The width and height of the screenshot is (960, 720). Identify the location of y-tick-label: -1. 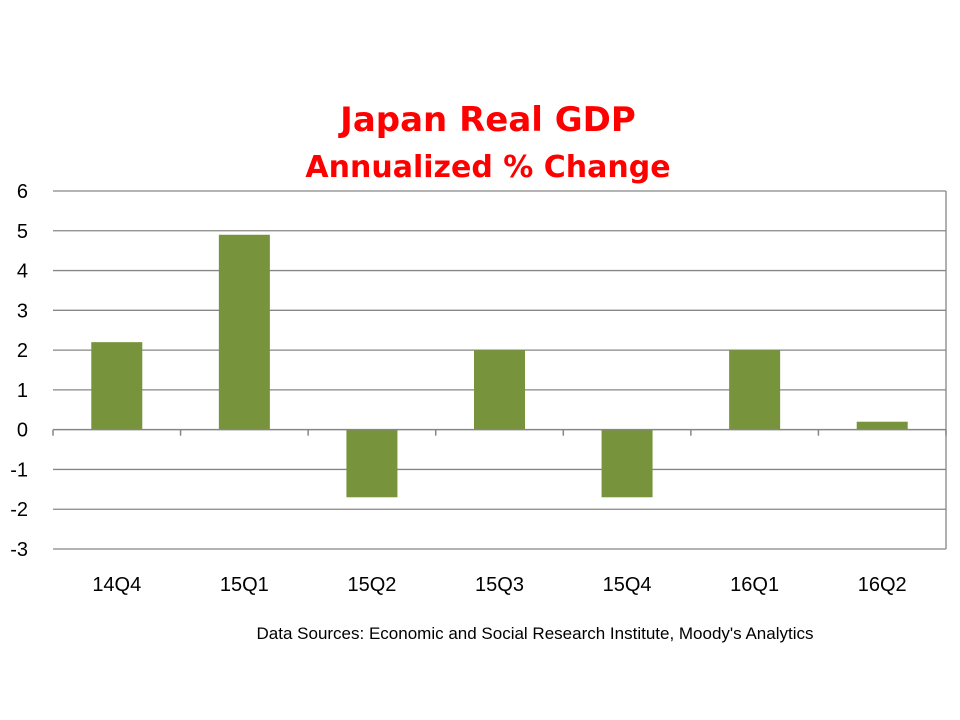
(19, 470).